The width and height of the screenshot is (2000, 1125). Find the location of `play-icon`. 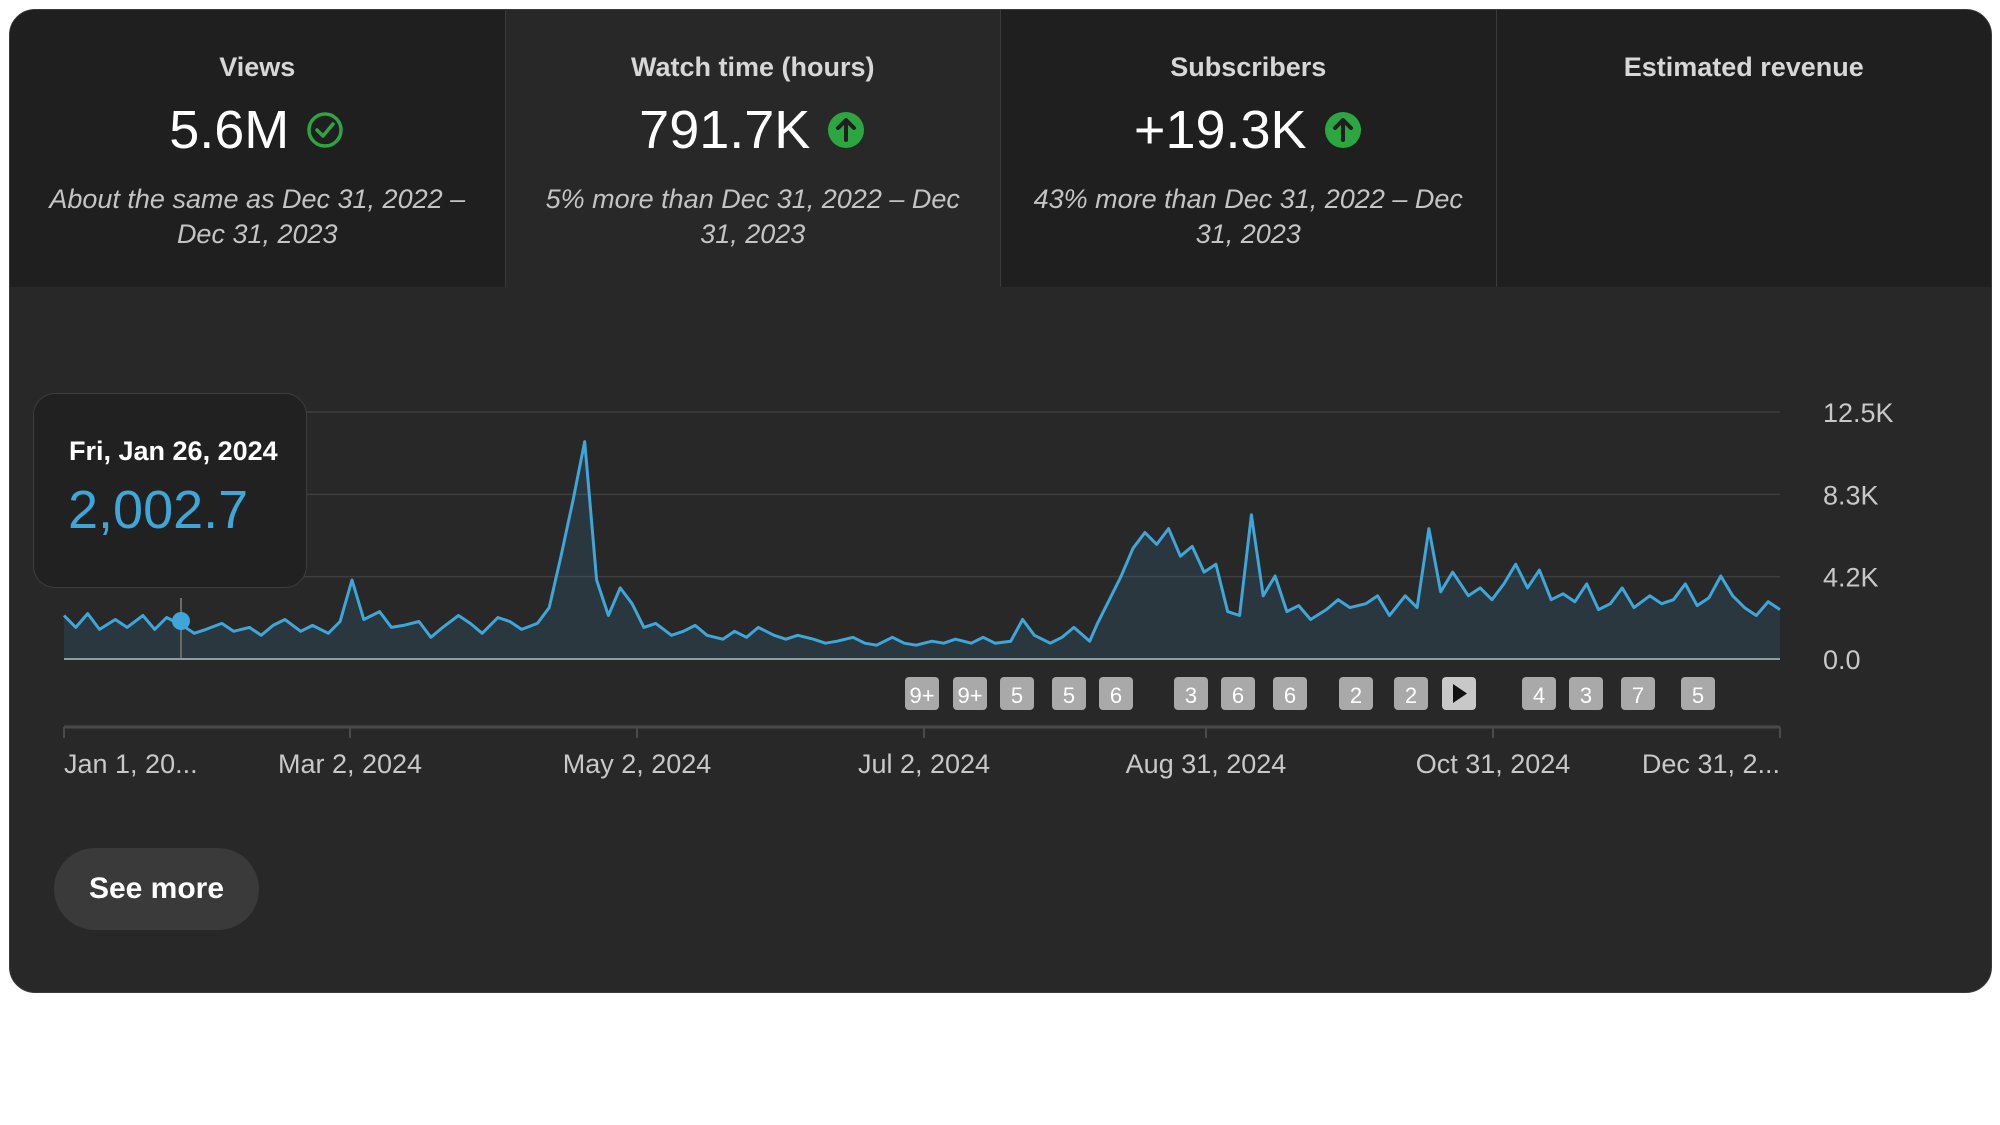

play-icon is located at coordinates (1460, 693).